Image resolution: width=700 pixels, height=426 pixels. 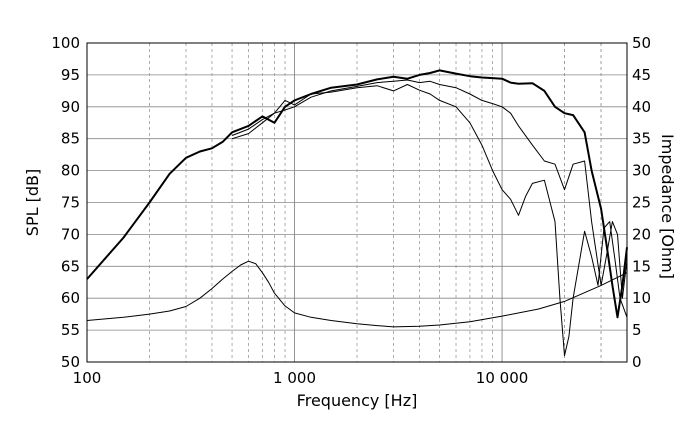 I want to click on y-right-tick-label: 20, so click(x=641, y=234).